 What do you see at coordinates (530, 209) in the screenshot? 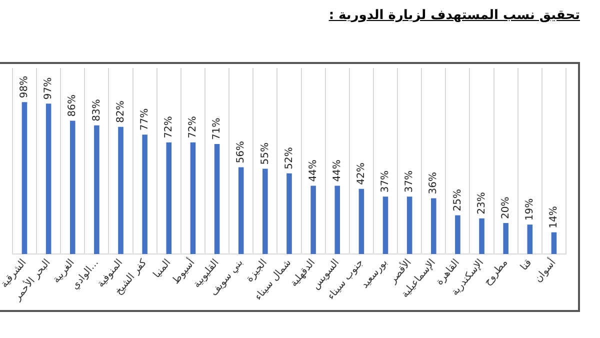
I see `data-label: 19%` at bounding box center [530, 209].